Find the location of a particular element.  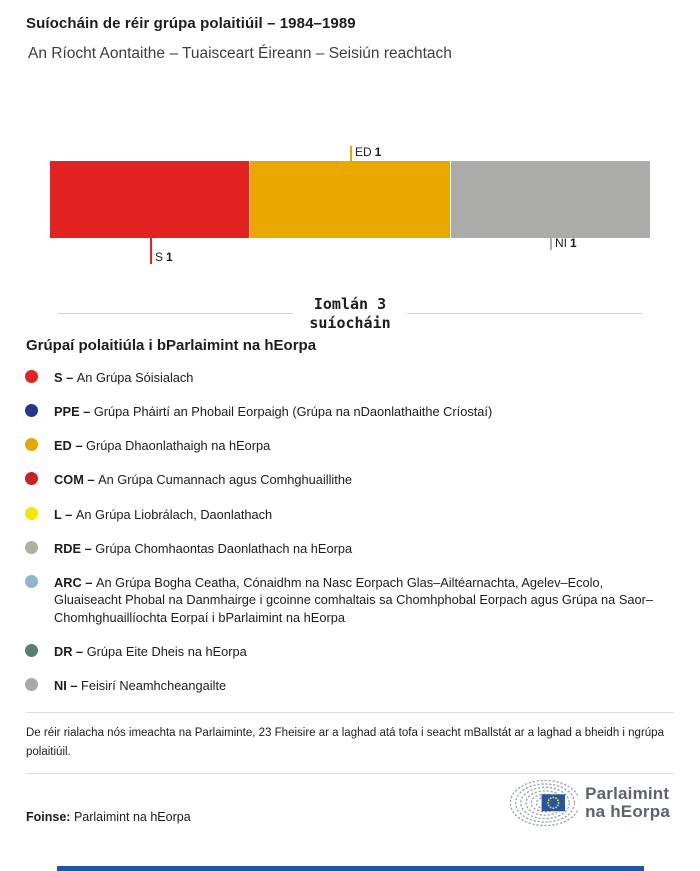

legend-dot-PPE is located at coordinates (31, 410).